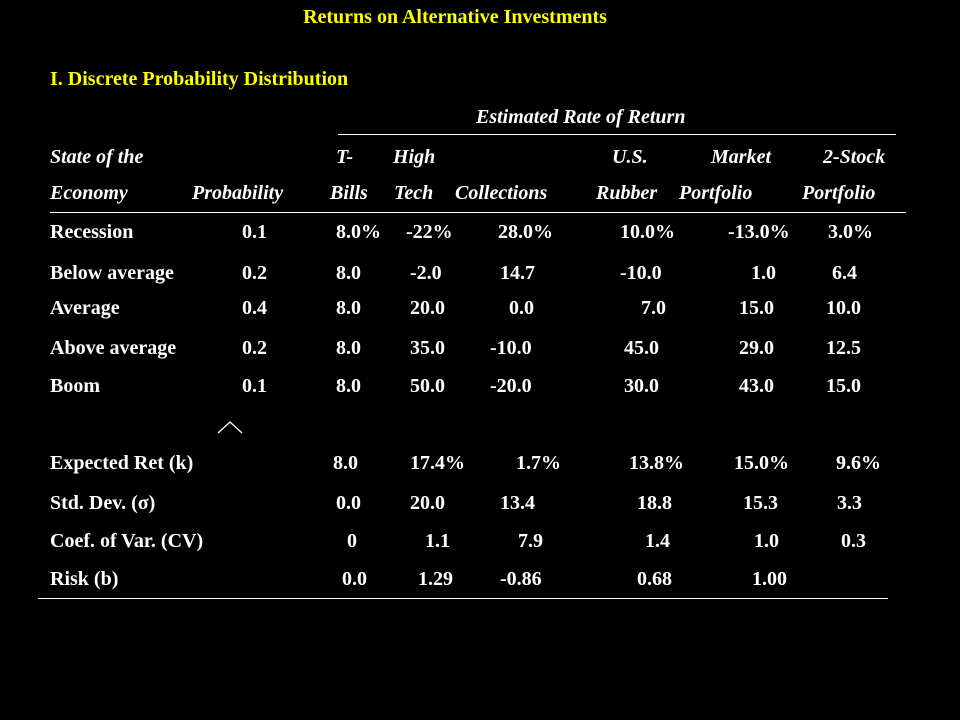  I want to click on slide-title: Returns on Alternative Investments, so click(455, 17).